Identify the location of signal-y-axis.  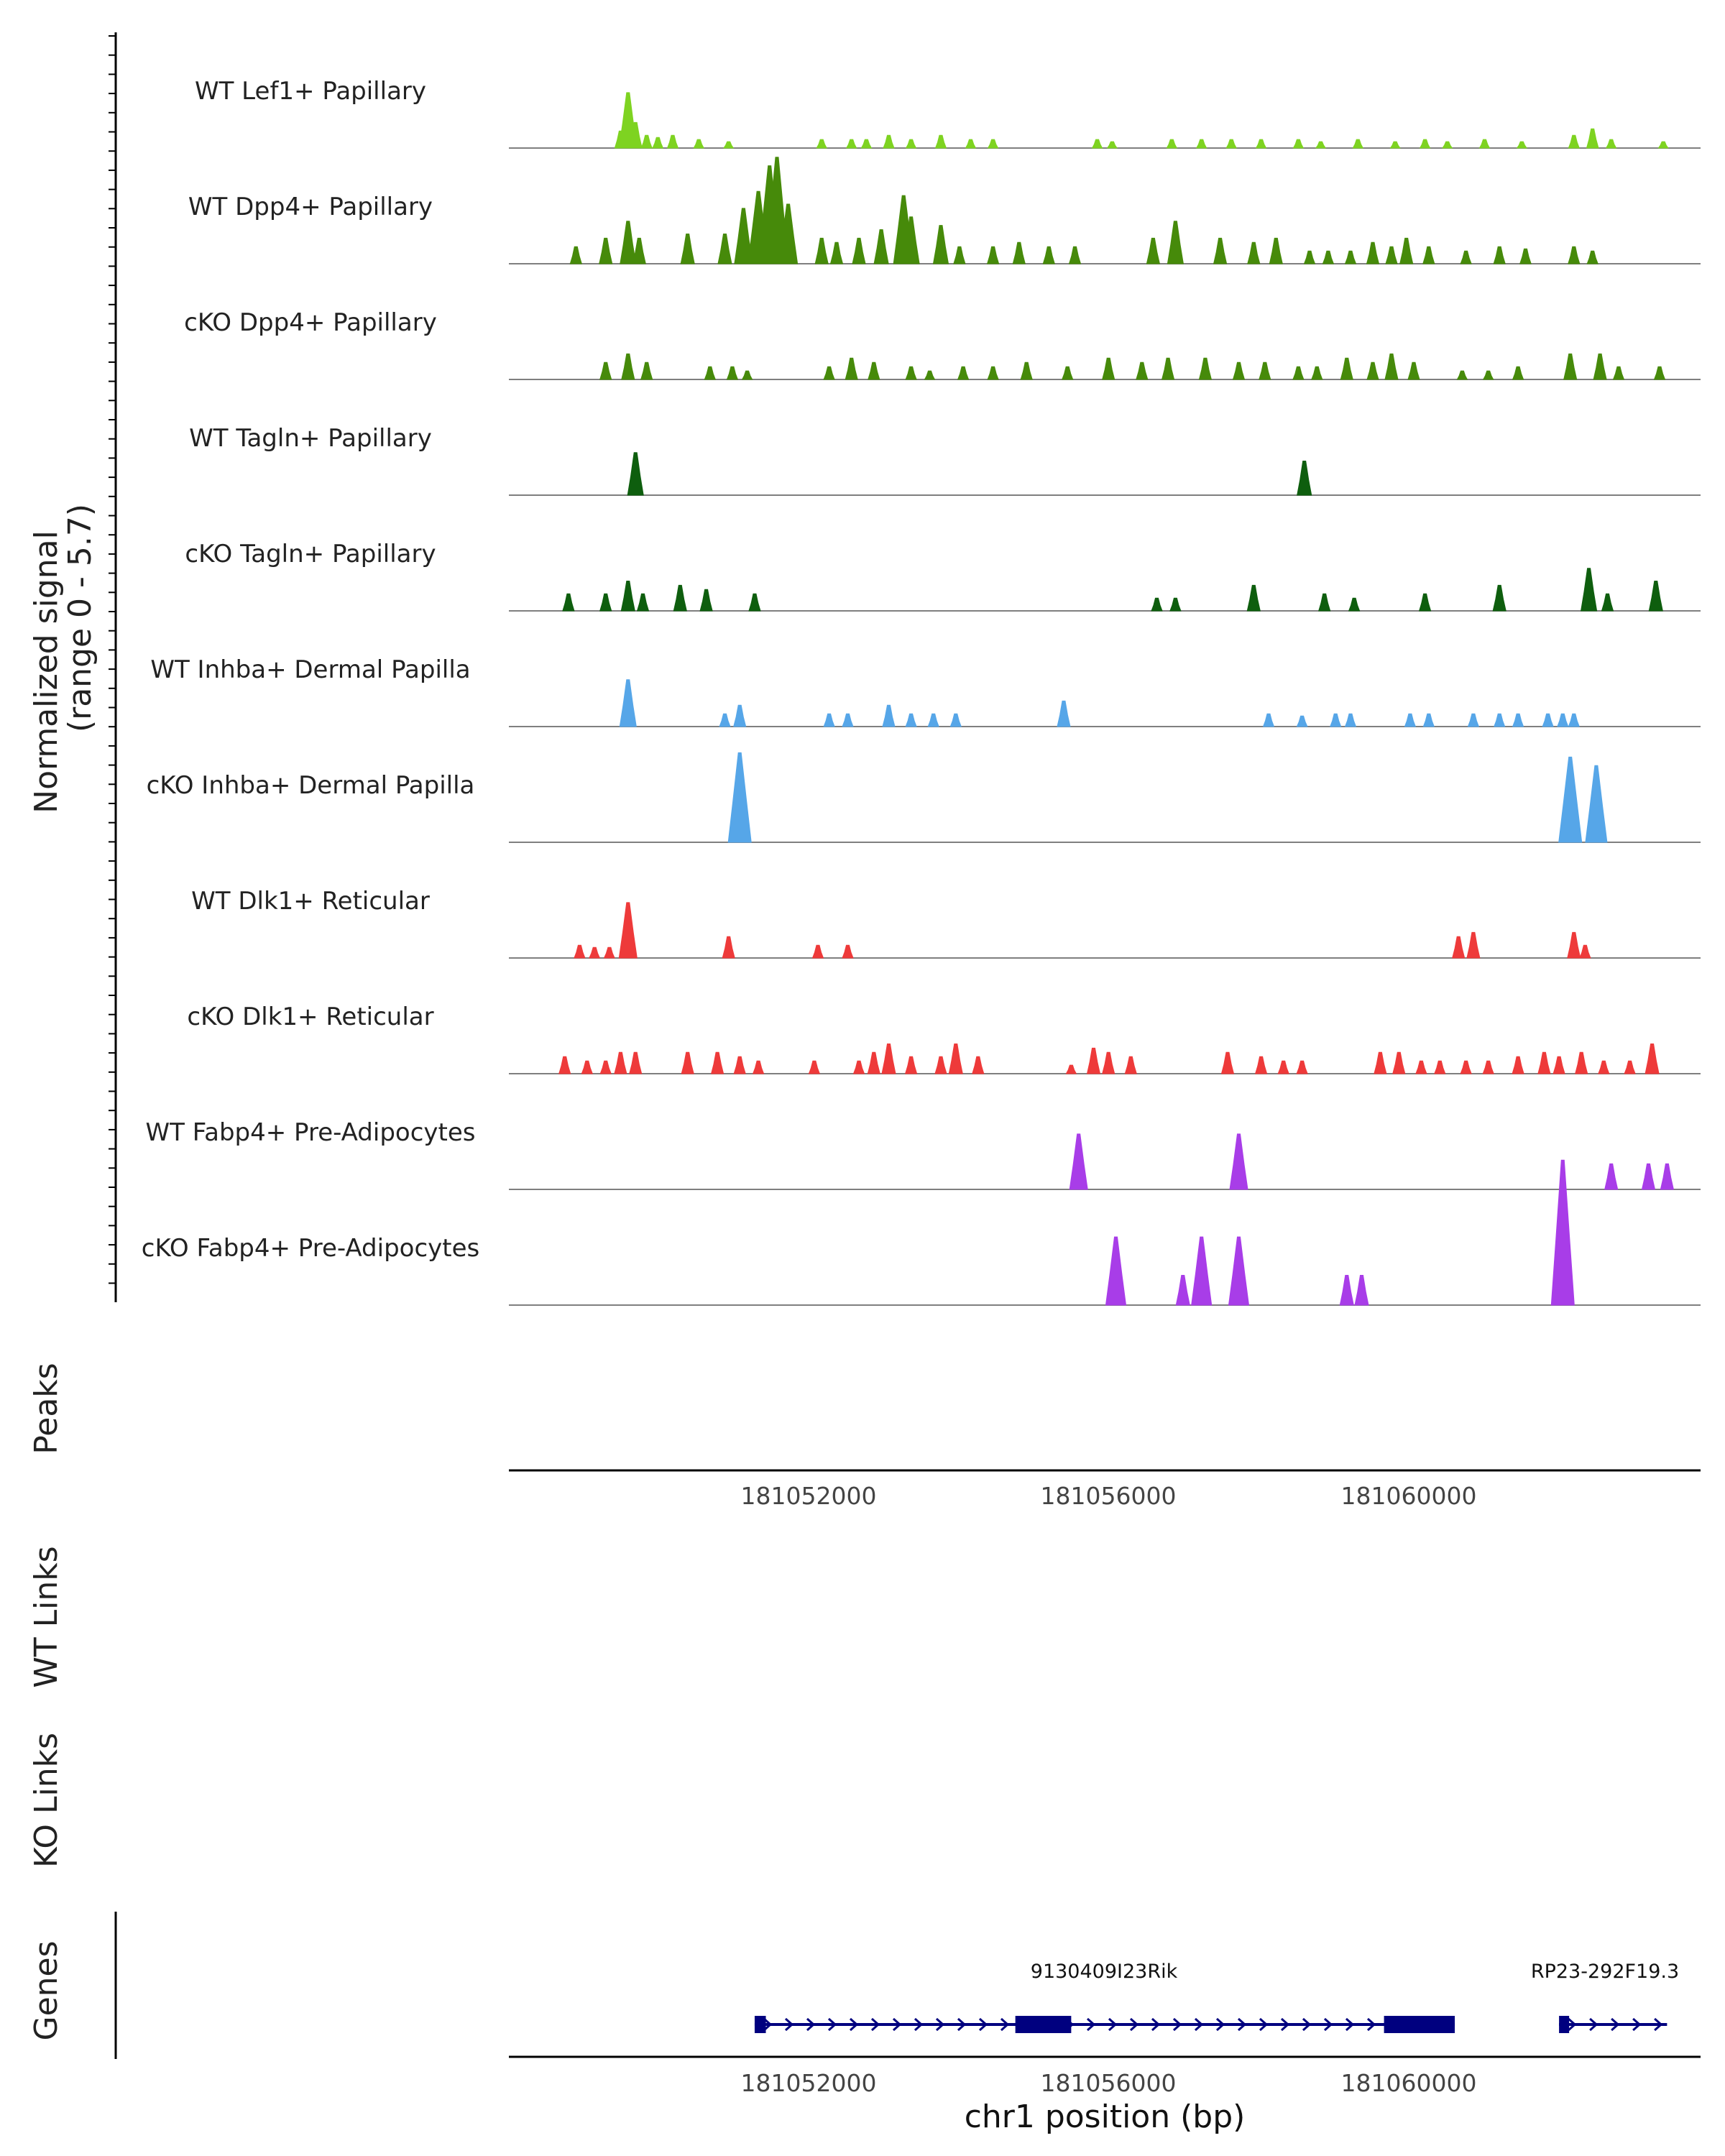
(113, 667).